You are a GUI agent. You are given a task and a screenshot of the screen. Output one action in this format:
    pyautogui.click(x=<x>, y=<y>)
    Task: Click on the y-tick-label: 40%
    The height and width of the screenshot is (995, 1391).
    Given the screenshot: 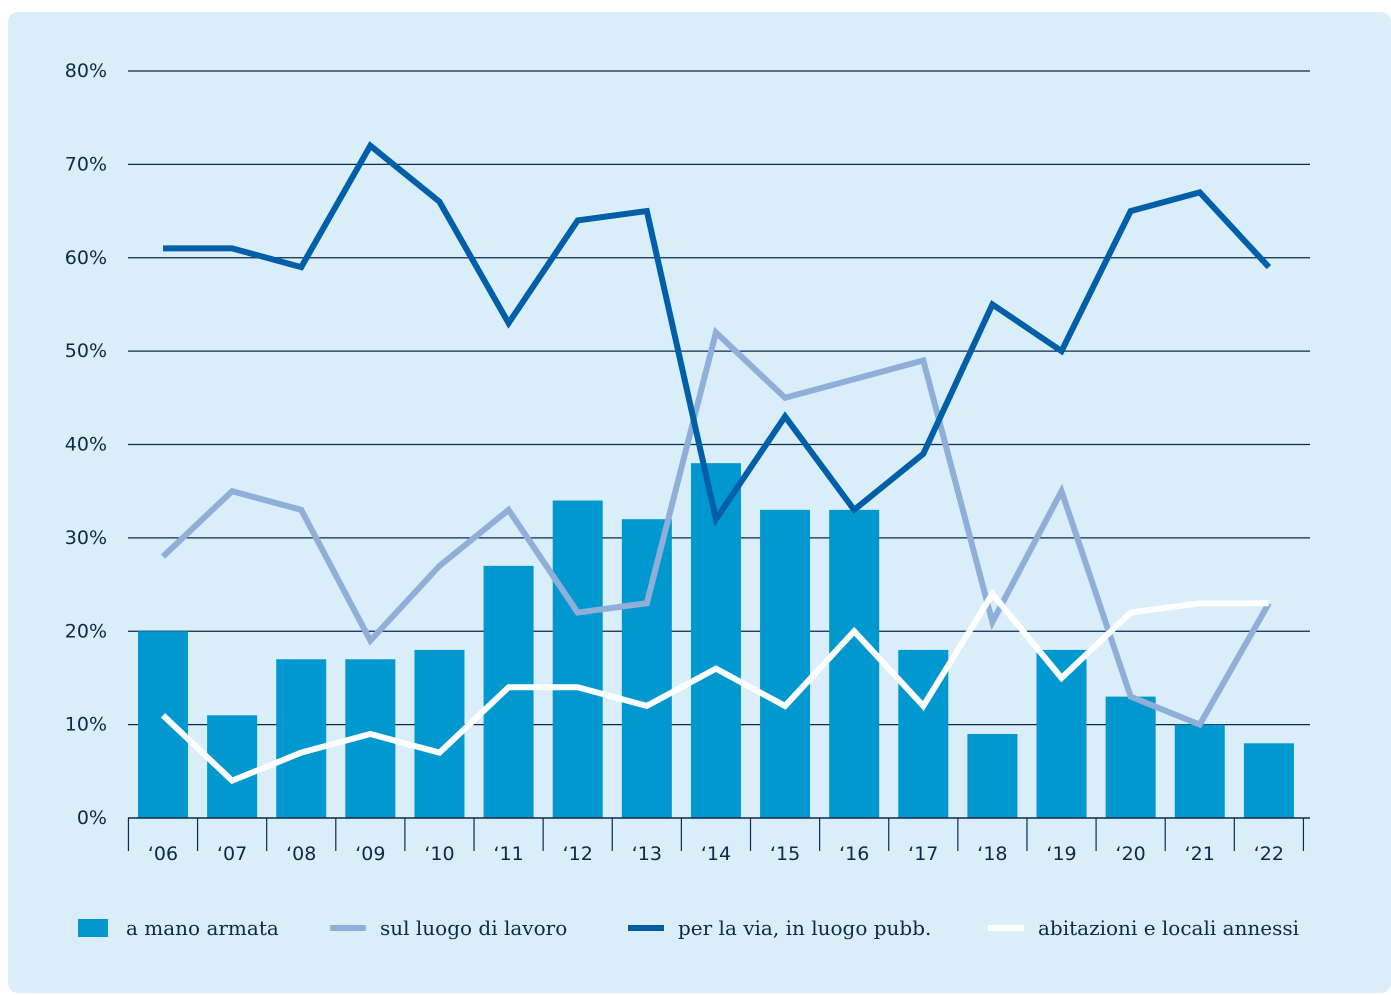 What is the action you would take?
    pyautogui.click(x=86, y=445)
    